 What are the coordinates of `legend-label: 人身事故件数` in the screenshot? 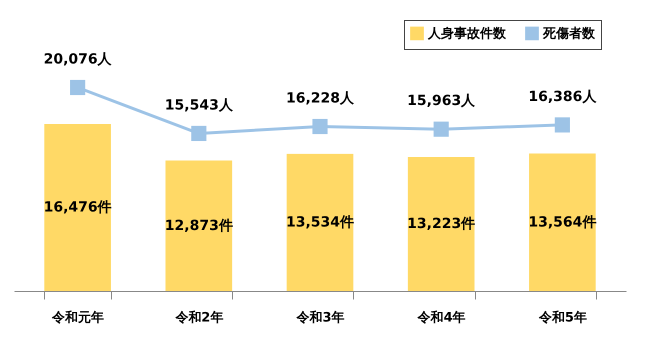 It's located at (467, 34).